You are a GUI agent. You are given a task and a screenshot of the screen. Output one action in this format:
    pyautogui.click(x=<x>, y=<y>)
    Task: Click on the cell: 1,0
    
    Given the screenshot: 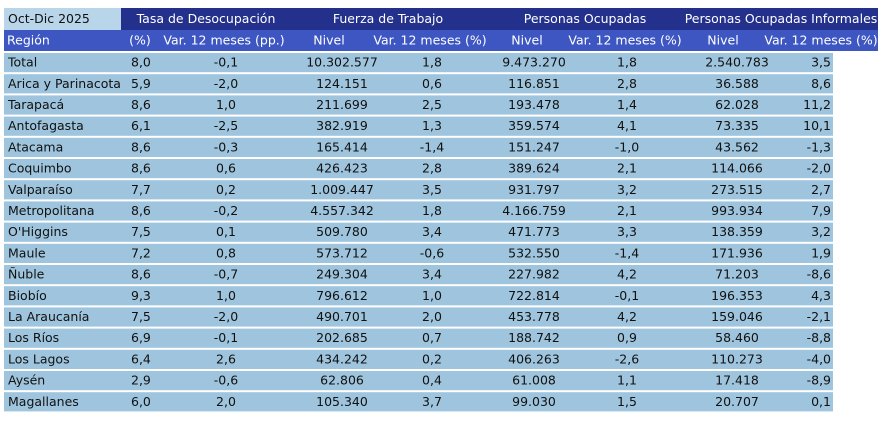 What is the action you would take?
    pyautogui.click(x=226, y=295)
    